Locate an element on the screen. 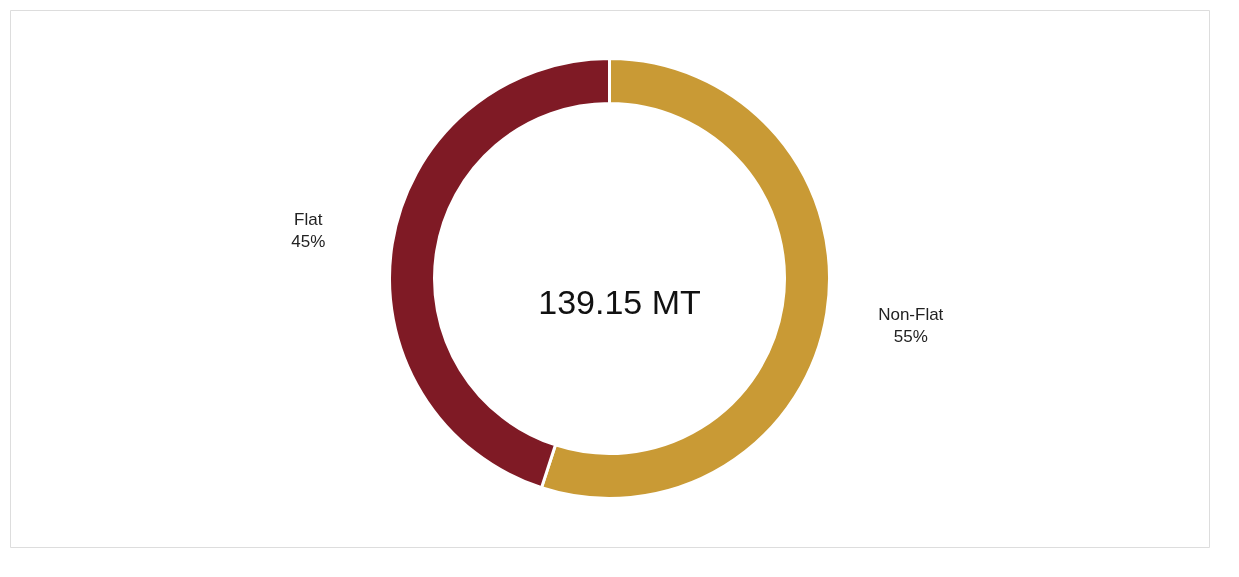  slice-label: Non-Flat is located at coordinates (911, 315).